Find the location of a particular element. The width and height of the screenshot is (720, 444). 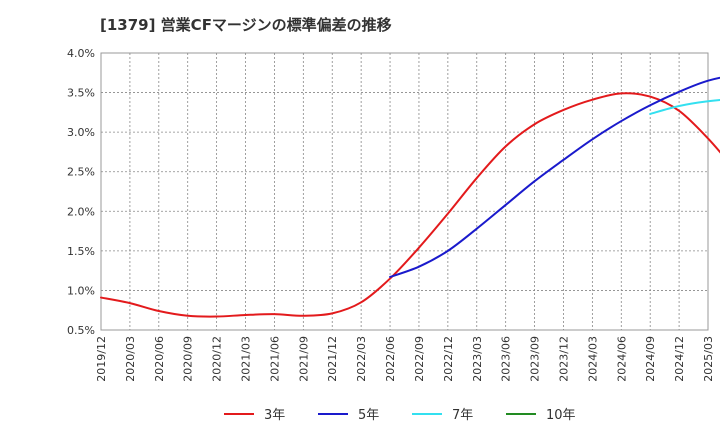

x-tick-label: 2022/03 is located at coordinates (361, 359).